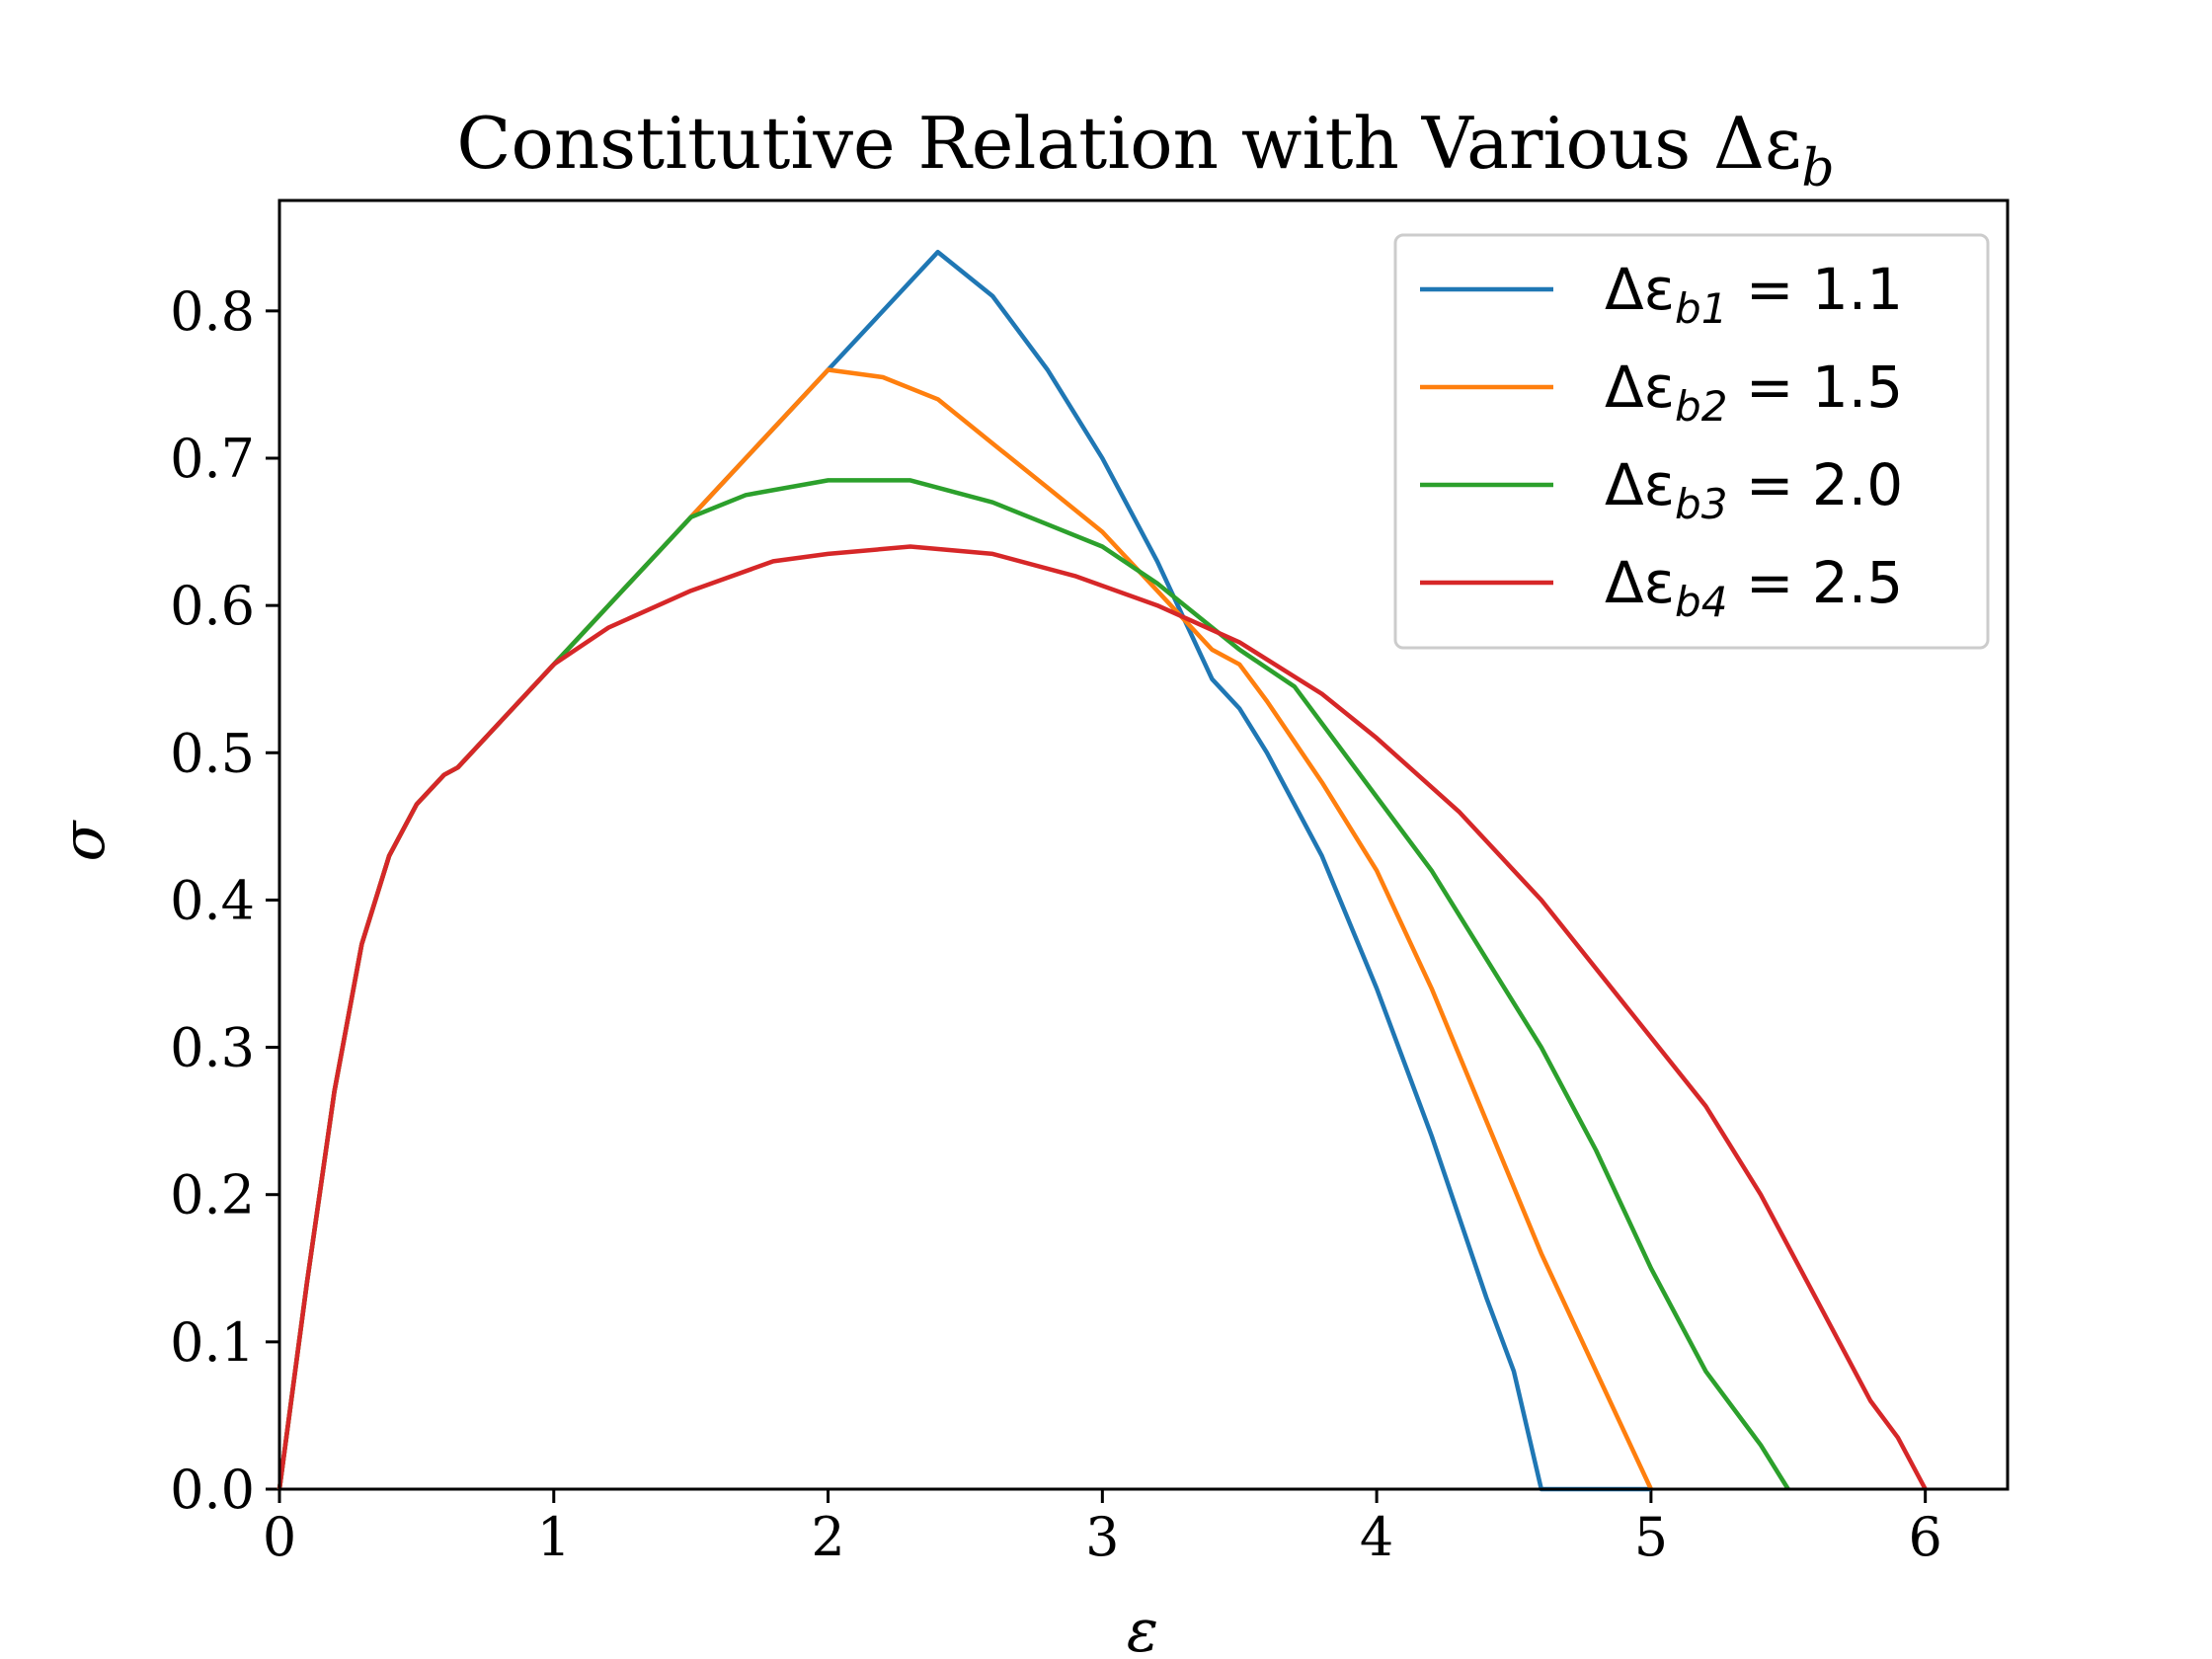 This screenshot has width=2212, height=1659. Describe the element at coordinates (1377, 1537) in the screenshot. I see `x-tick-label: 4` at that location.